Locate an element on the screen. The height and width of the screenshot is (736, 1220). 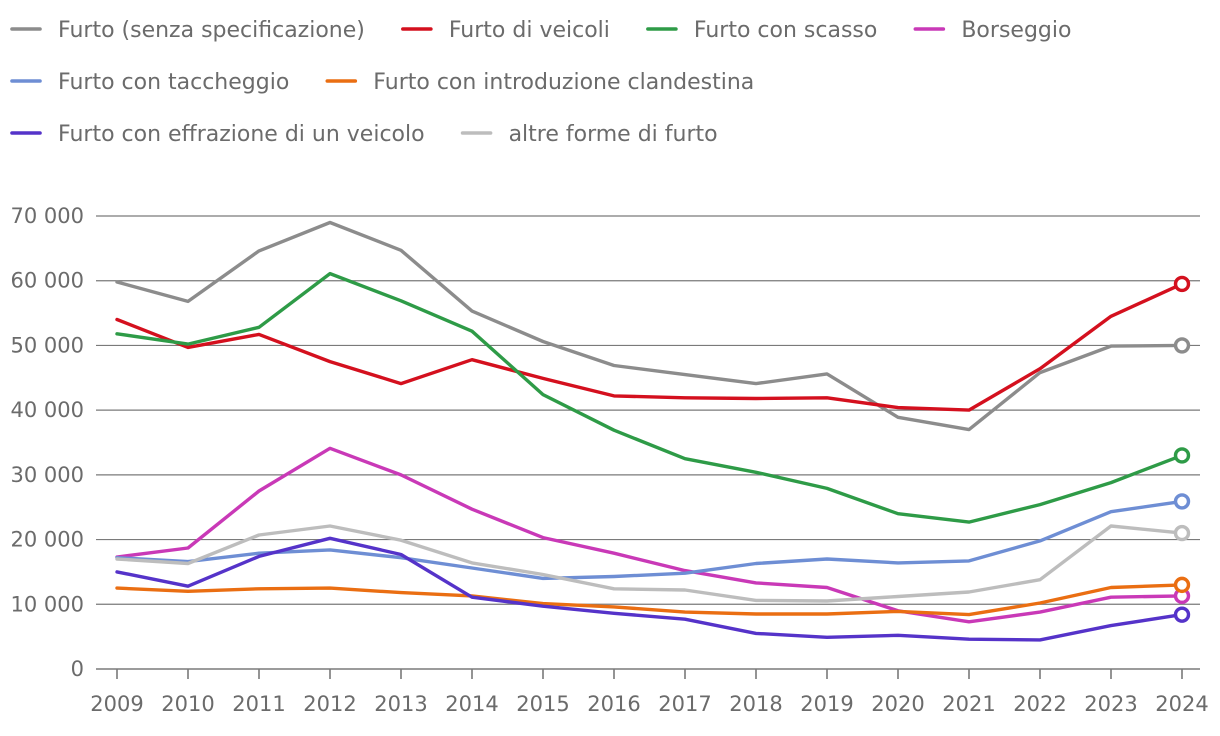
x-tick-label: 2020 is located at coordinates (897, 704).